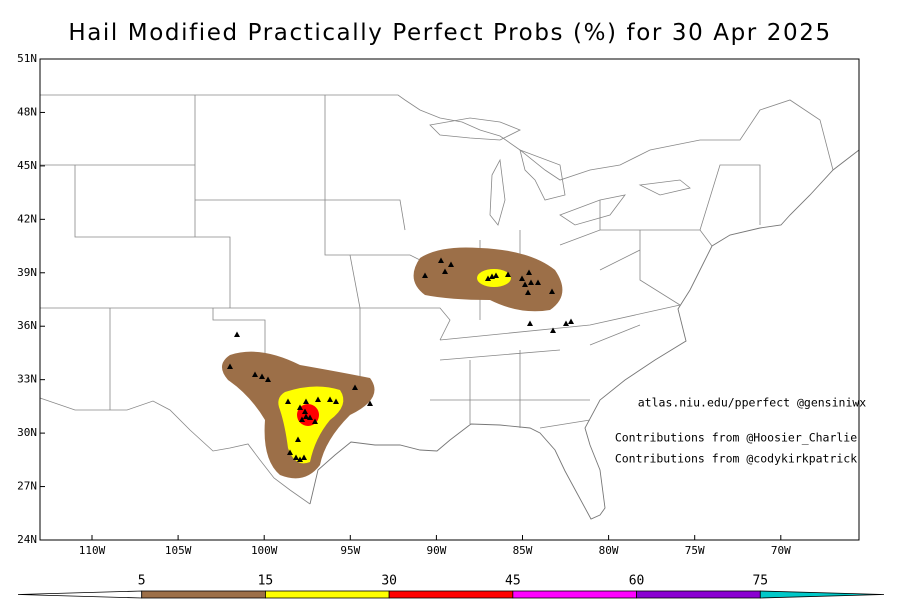  I want to click on lat-label: 45N, so click(27, 165).